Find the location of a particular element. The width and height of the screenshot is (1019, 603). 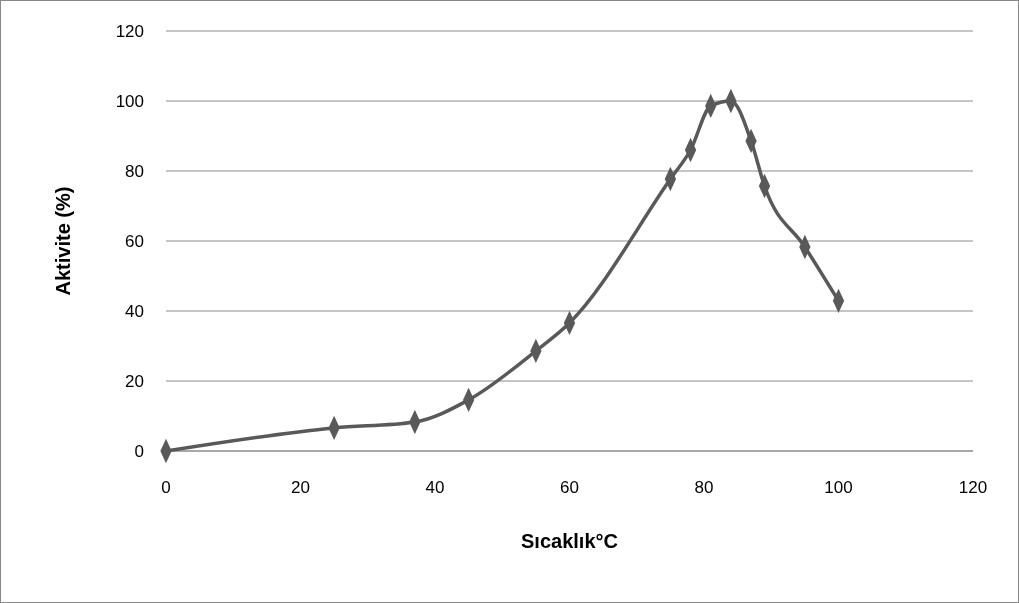

y-tick-label: 40 is located at coordinates (134, 311).